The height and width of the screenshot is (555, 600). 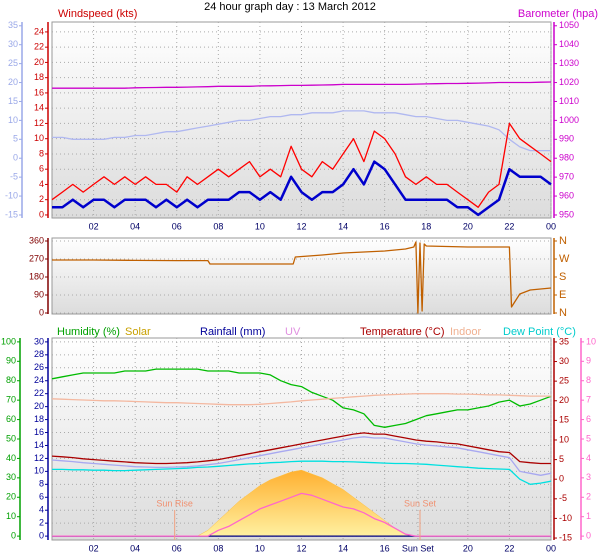 I want to click on x-tick-label: 04, so click(x=135, y=226).